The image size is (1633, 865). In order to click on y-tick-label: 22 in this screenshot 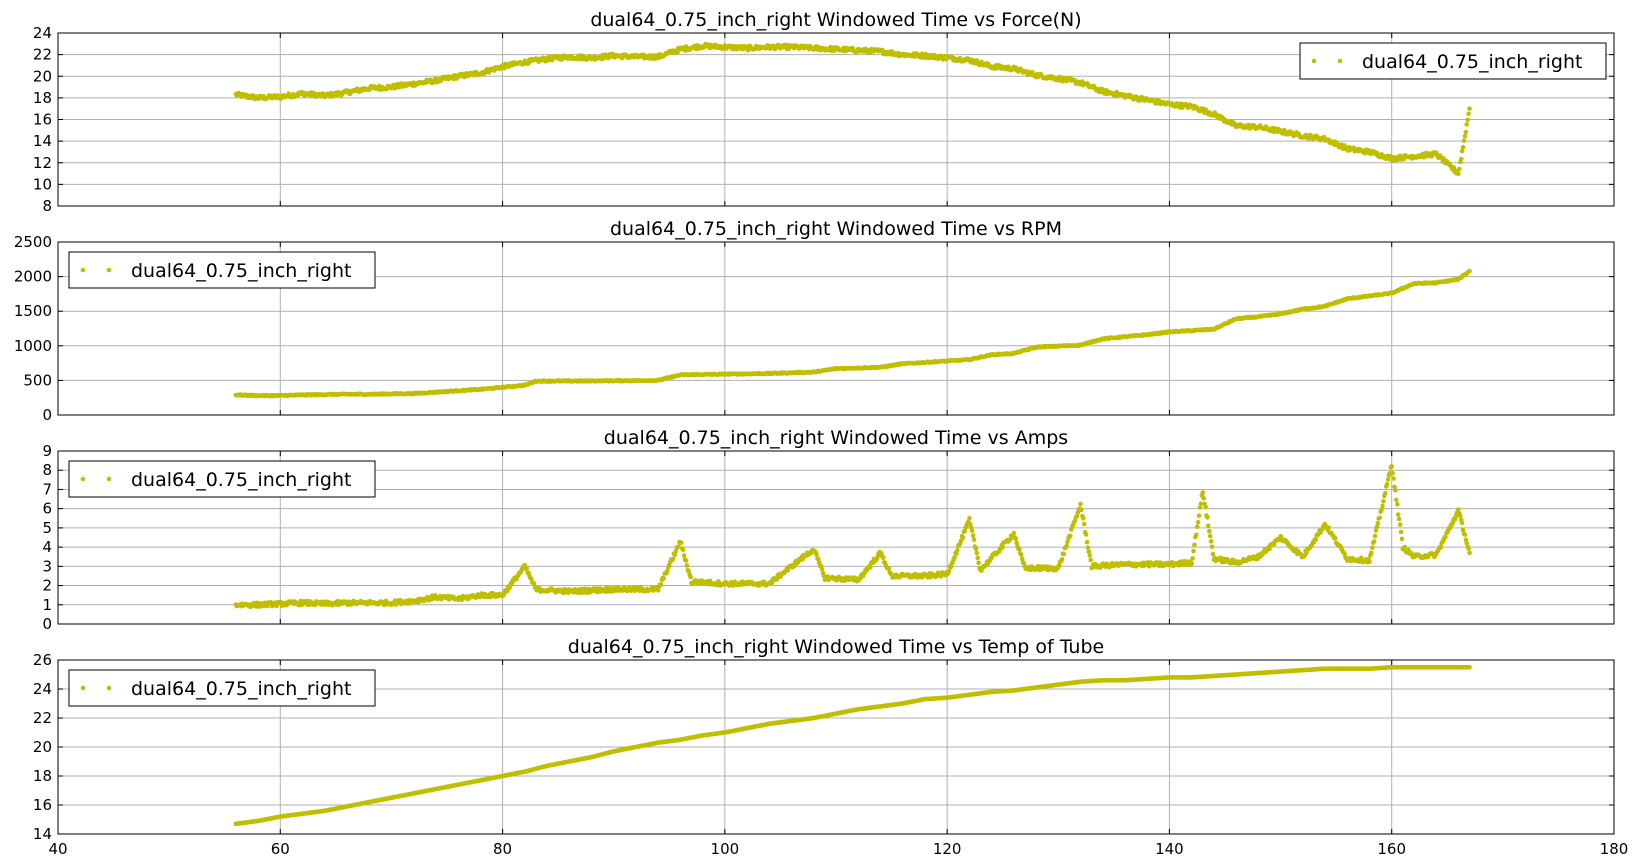, I will do `click(42, 55)`.